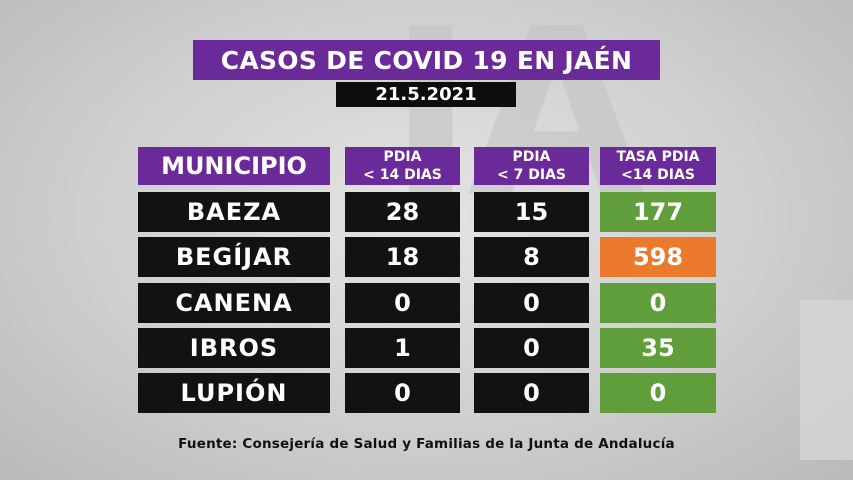 Image resolution: width=853 pixels, height=480 pixels. I want to click on row-municipio: BEGÍJAR, so click(234, 257).